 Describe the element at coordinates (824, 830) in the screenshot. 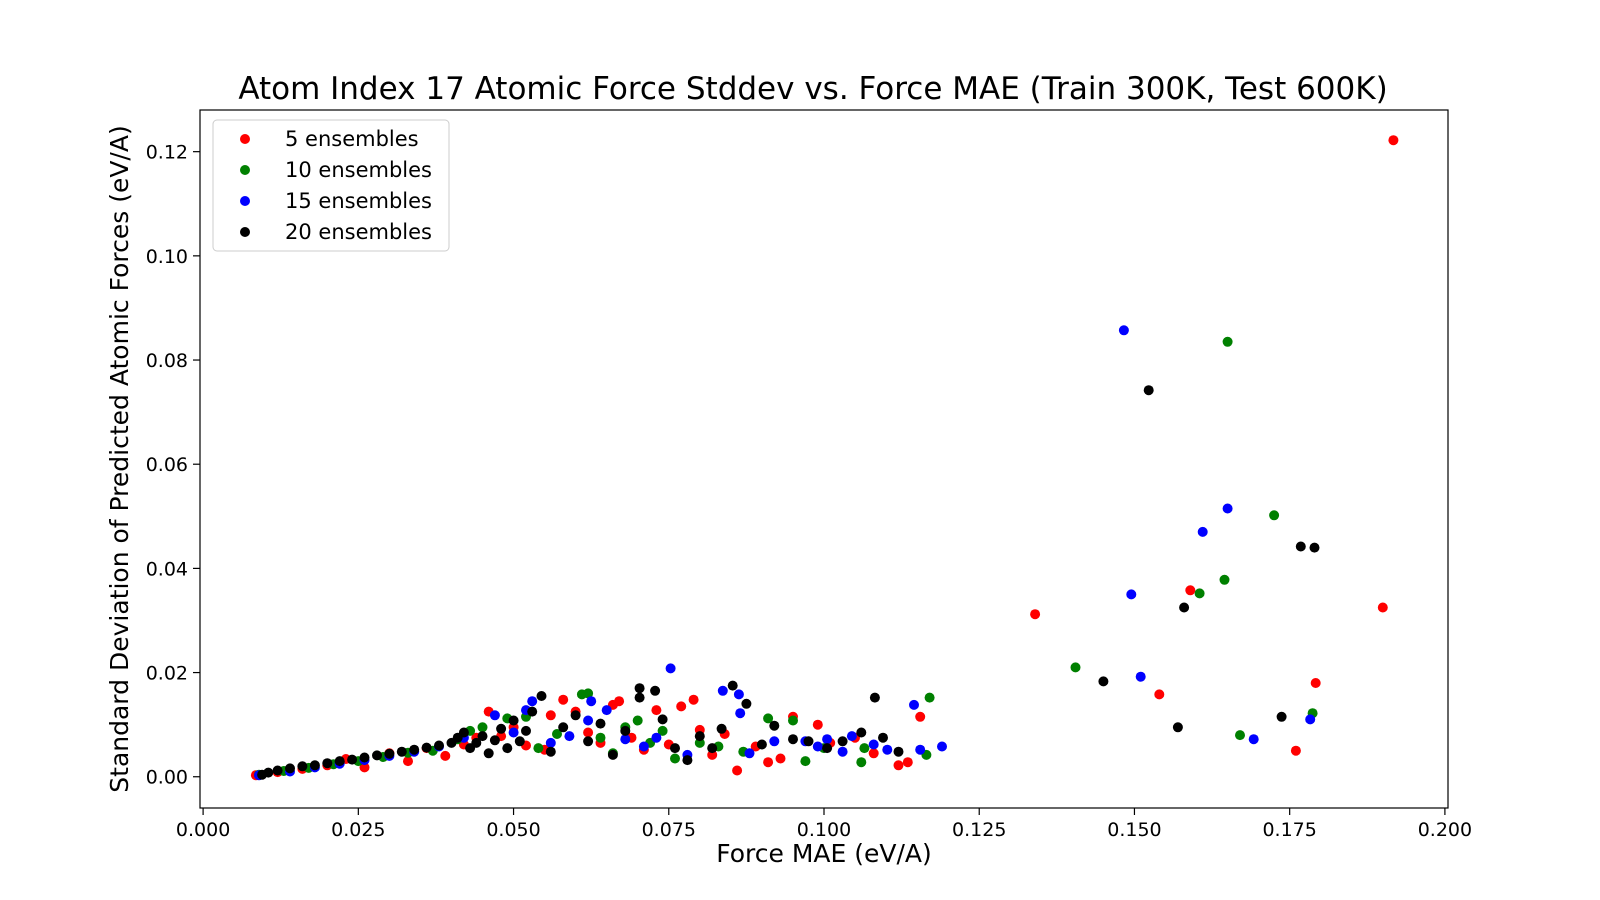

I see `x-tick-label: 0.100` at that location.